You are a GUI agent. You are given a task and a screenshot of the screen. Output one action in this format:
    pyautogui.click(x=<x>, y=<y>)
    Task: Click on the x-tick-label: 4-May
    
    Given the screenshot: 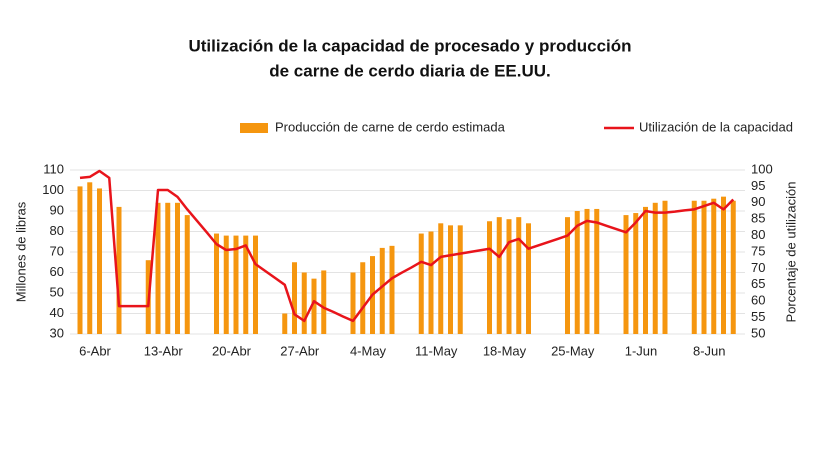 What is the action you would take?
    pyautogui.click(x=368, y=350)
    